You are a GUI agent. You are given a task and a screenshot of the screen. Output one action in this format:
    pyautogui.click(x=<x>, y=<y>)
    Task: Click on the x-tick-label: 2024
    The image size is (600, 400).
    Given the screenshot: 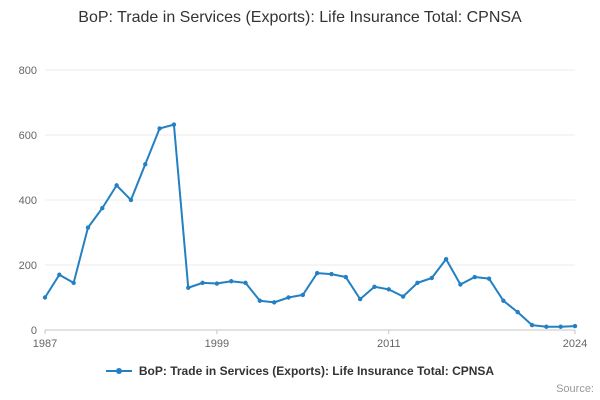 What is the action you would take?
    pyautogui.click(x=575, y=344)
    